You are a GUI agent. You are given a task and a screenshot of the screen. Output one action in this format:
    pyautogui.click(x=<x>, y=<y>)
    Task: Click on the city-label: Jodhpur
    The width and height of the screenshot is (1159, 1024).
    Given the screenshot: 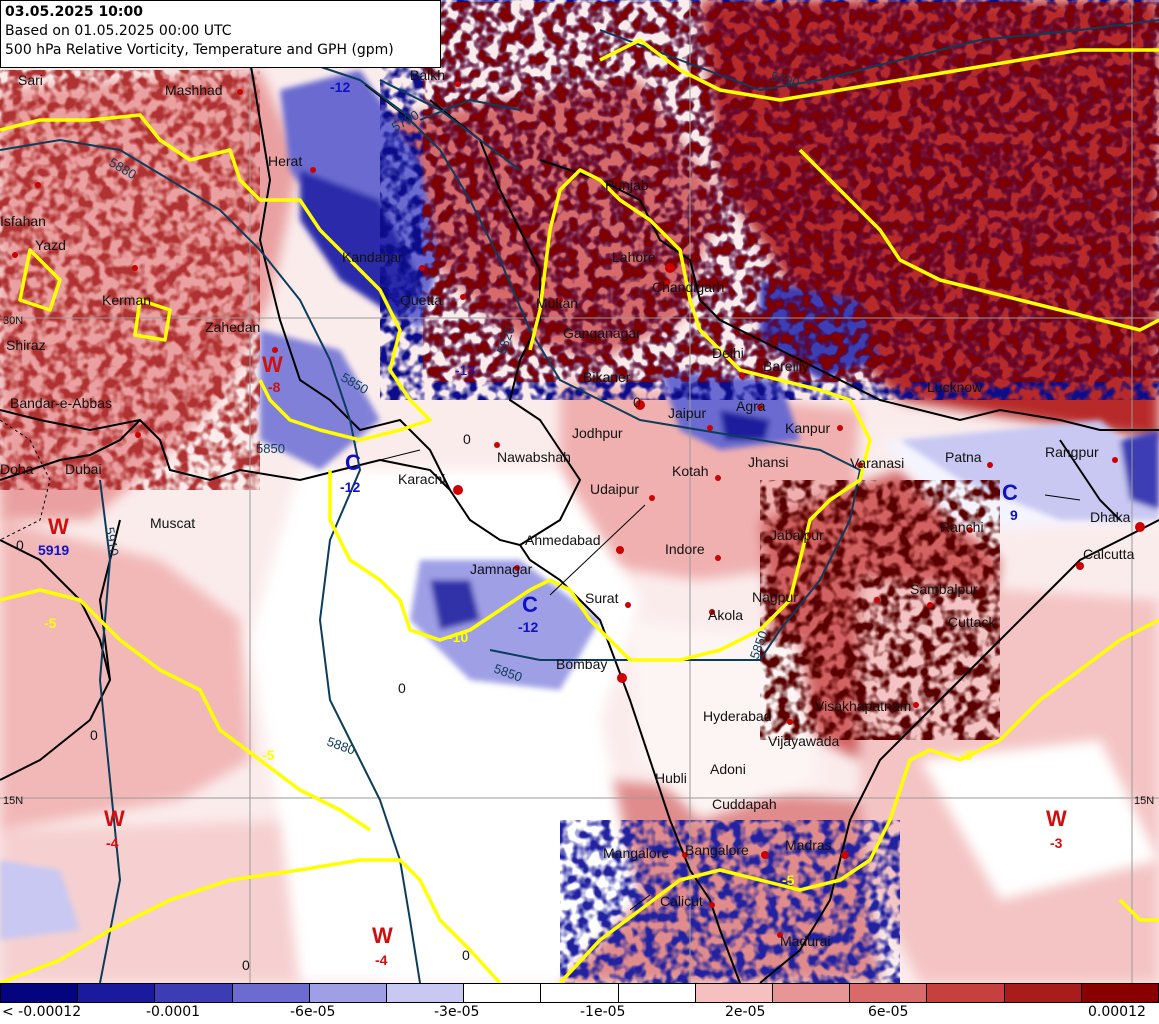 What is the action you would take?
    pyautogui.click(x=597, y=433)
    